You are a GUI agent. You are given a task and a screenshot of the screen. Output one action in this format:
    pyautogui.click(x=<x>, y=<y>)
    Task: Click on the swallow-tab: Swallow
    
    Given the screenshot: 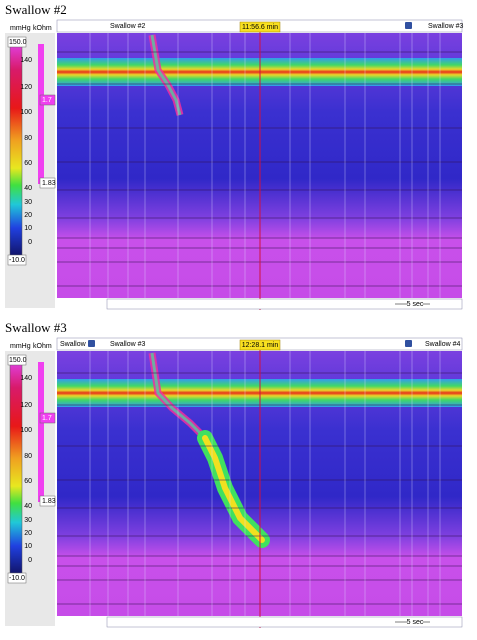 What is the action you would take?
    pyautogui.click(x=73, y=344)
    